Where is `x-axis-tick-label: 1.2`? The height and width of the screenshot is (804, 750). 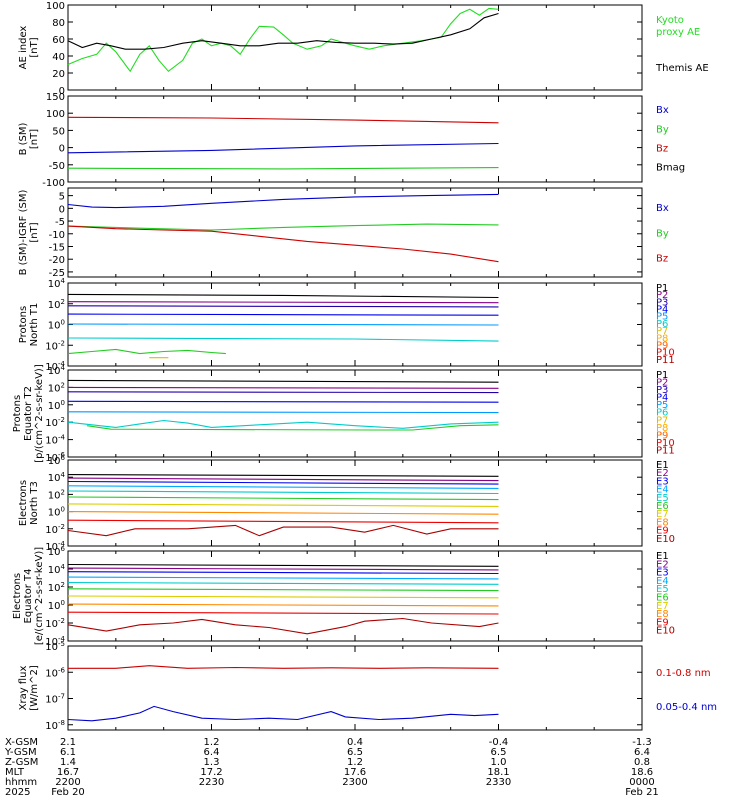 x-axis-tick-label: 1.2 is located at coordinates (212, 742).